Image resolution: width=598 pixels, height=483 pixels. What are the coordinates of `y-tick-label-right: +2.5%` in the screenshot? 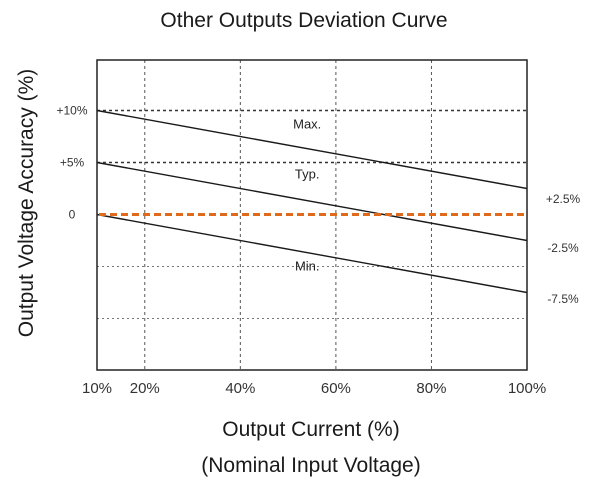 It's located at (563, 199).